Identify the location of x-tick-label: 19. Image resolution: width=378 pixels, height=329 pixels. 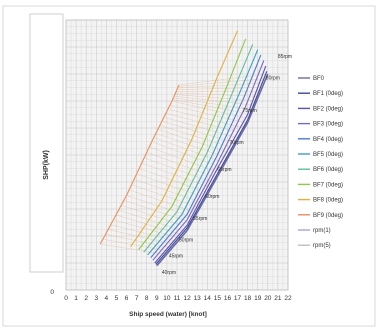
(258, 298).